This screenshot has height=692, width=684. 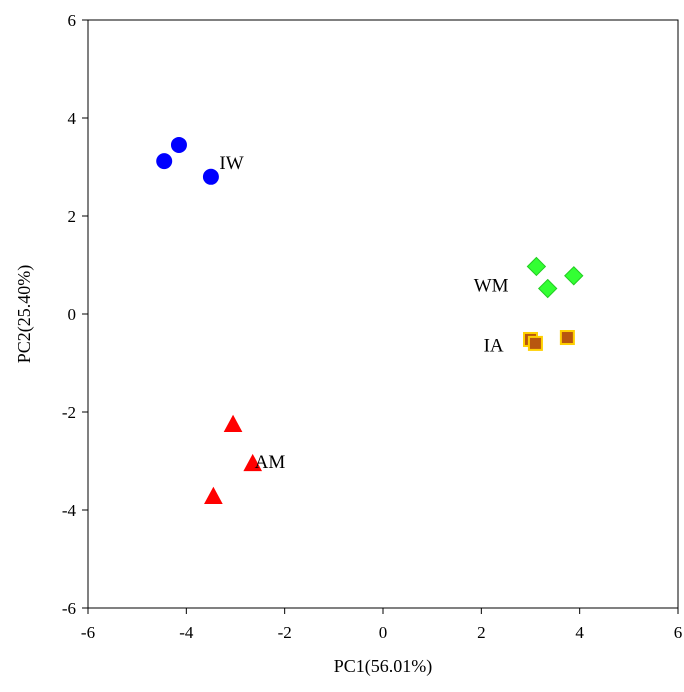 I want to click on x-axis-label: PC1(56.01%), so click(x=383, y=666).